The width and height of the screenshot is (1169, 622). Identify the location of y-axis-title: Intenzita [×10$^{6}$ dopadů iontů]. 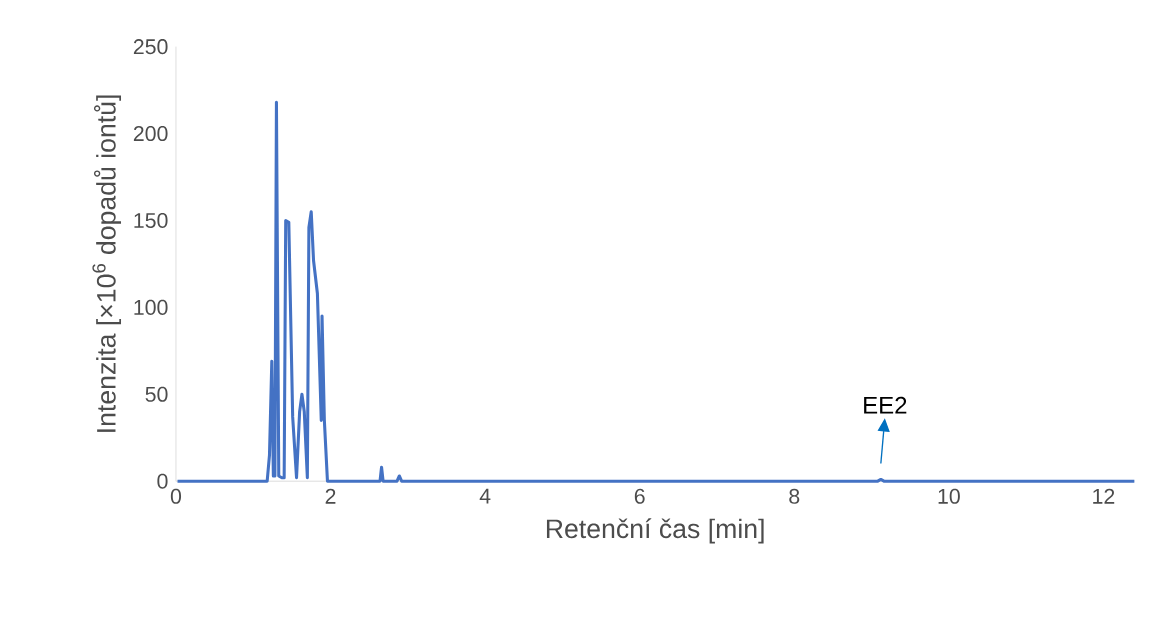
(107, 263).